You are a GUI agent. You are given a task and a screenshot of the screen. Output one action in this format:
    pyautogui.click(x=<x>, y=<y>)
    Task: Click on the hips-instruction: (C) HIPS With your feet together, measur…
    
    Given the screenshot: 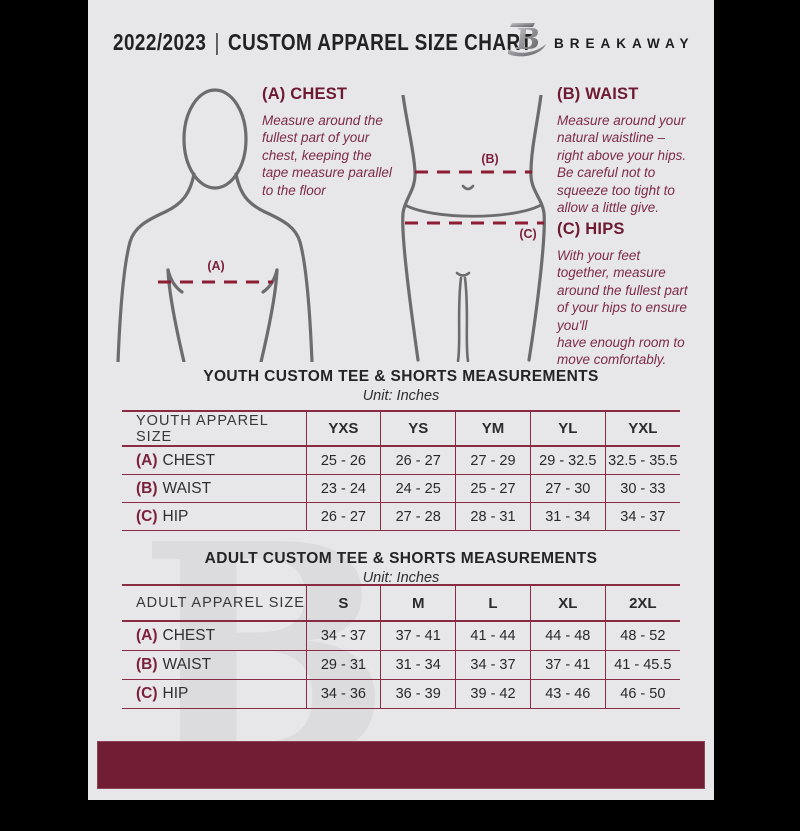 What is the action you would take?
    pyautogui.click(x=633, y=294)
    